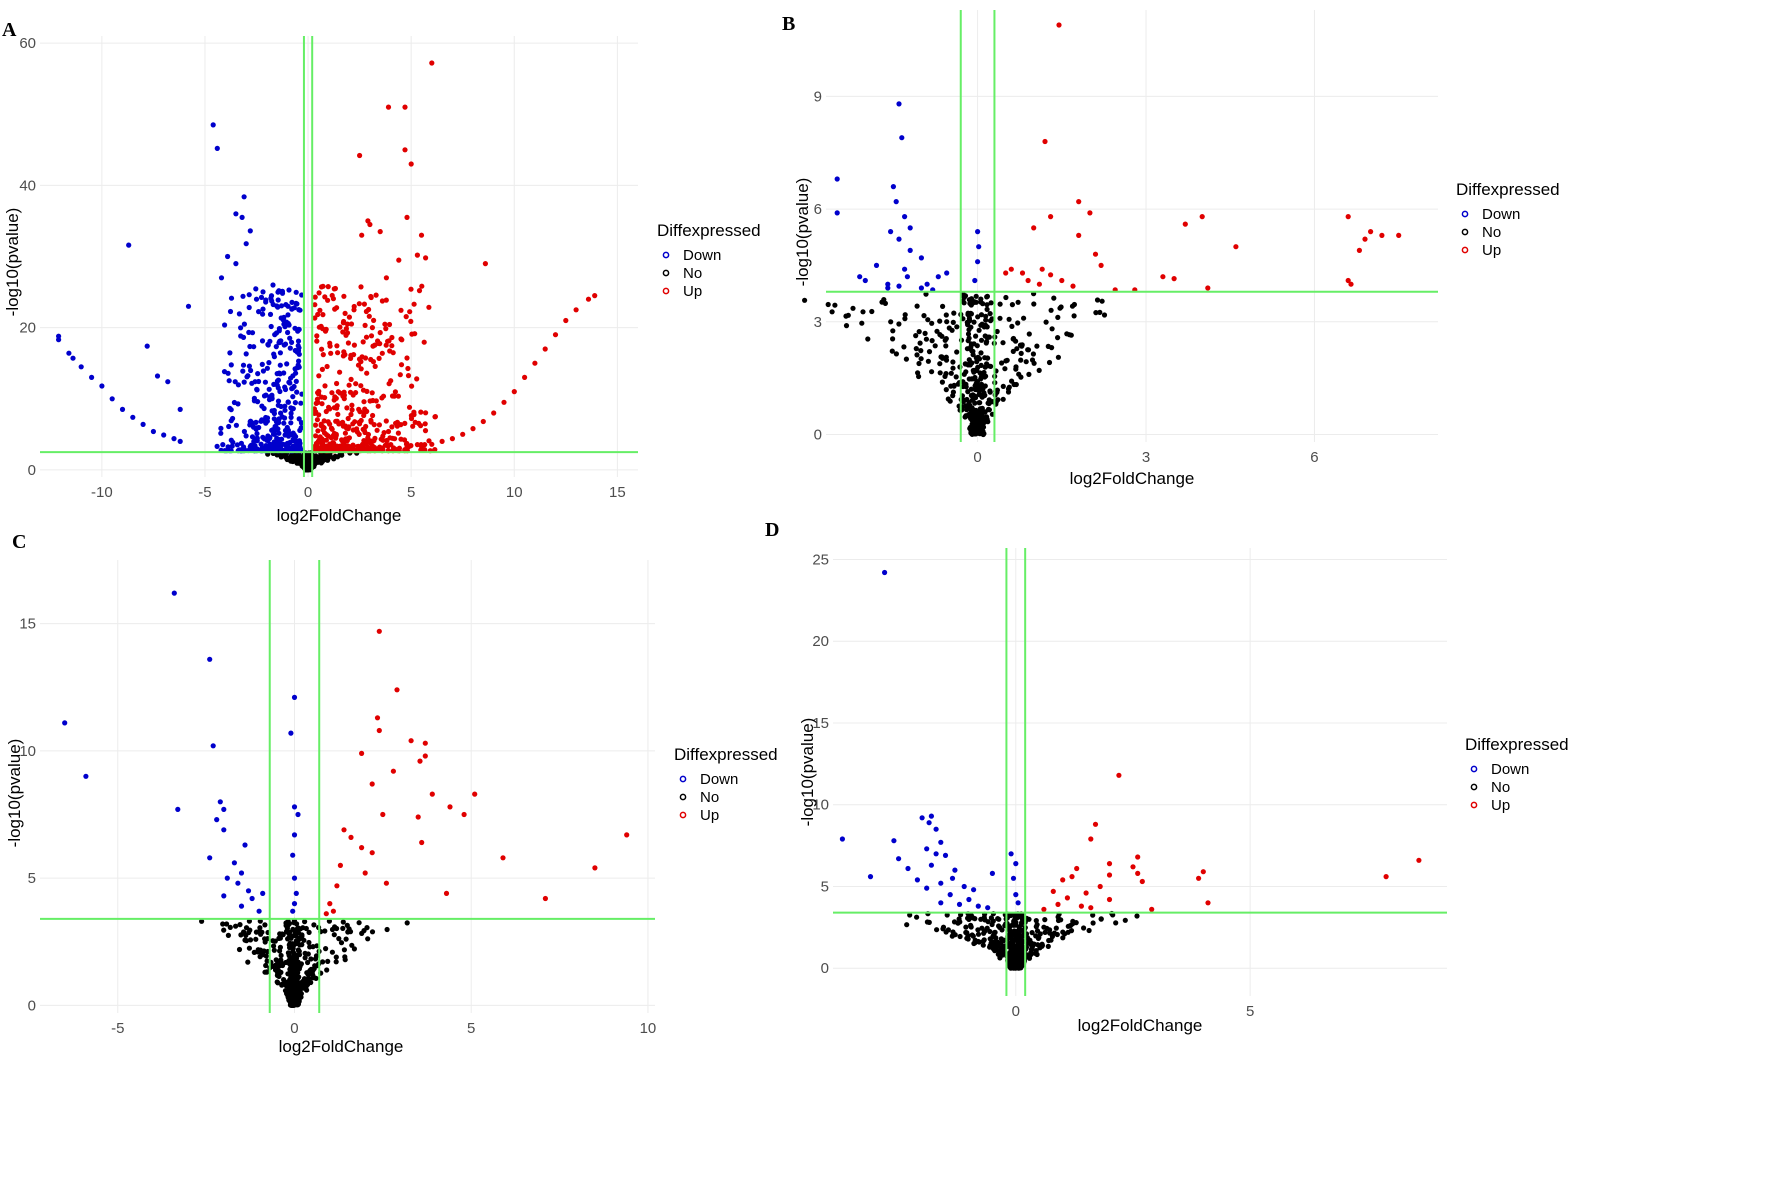  I want to click on legend-label-no: No, so click(1500, 787).